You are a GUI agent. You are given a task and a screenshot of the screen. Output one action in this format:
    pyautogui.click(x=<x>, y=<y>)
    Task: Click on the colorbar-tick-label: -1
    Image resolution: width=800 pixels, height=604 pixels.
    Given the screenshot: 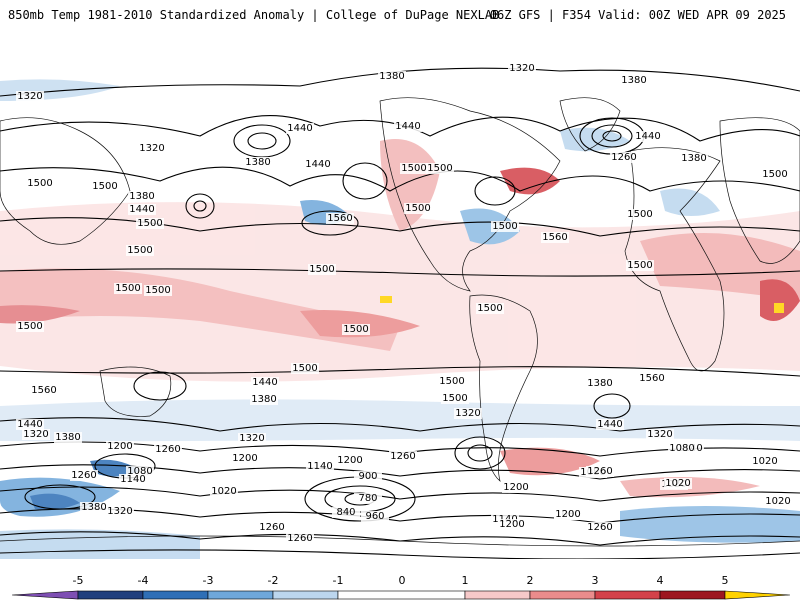 What is the action you would take?
    pyautogui.click(x=338, y=580)
    